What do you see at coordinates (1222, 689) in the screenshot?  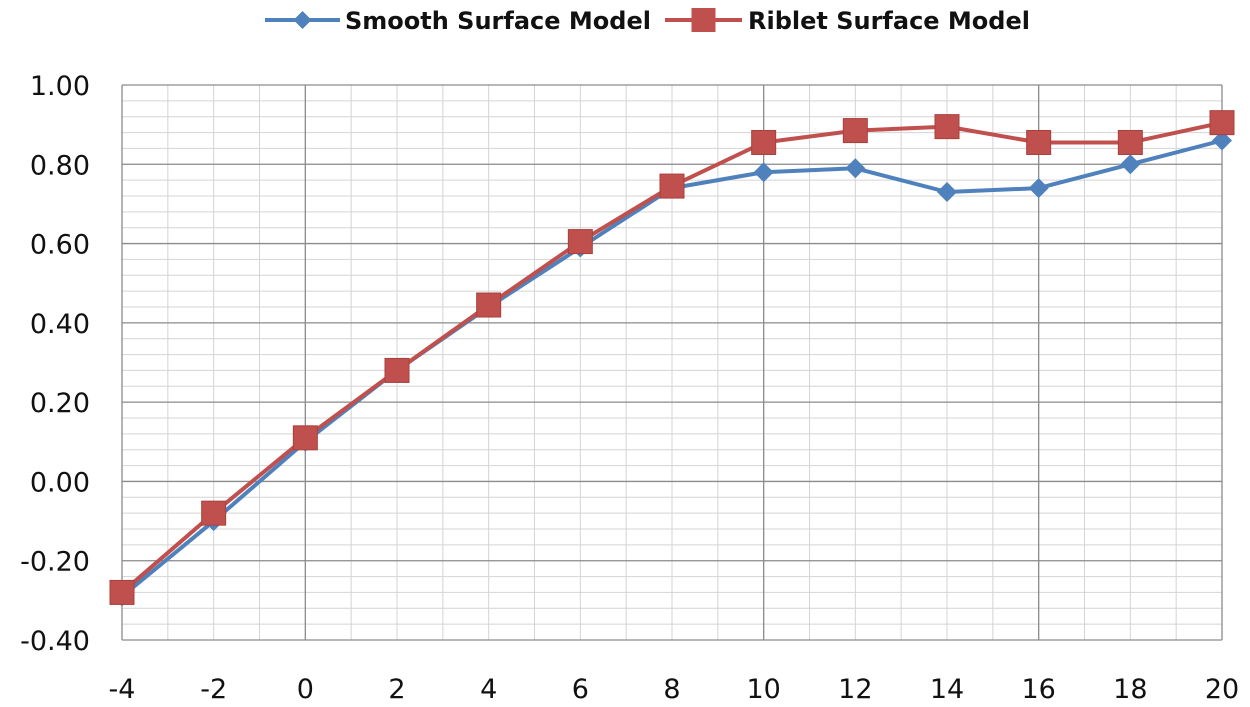 I see `x-tick-label: 20` at bounding box center [1222, 689].